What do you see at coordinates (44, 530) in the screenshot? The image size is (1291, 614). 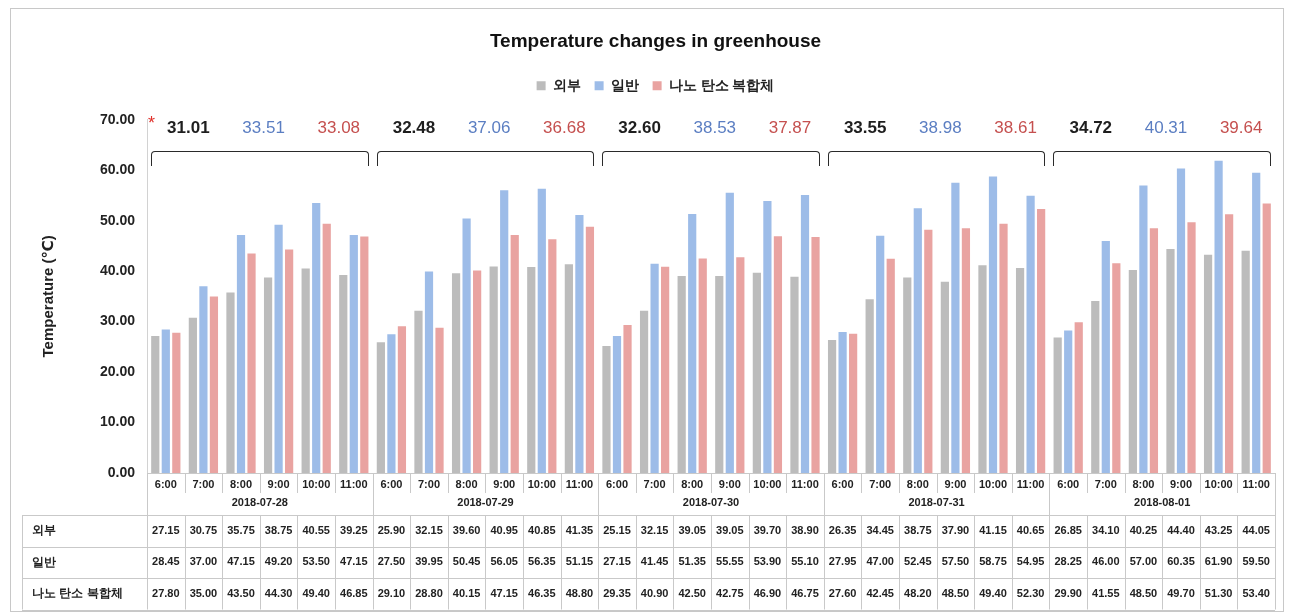 I see `text: 외부` at bounding box center [44, 530].